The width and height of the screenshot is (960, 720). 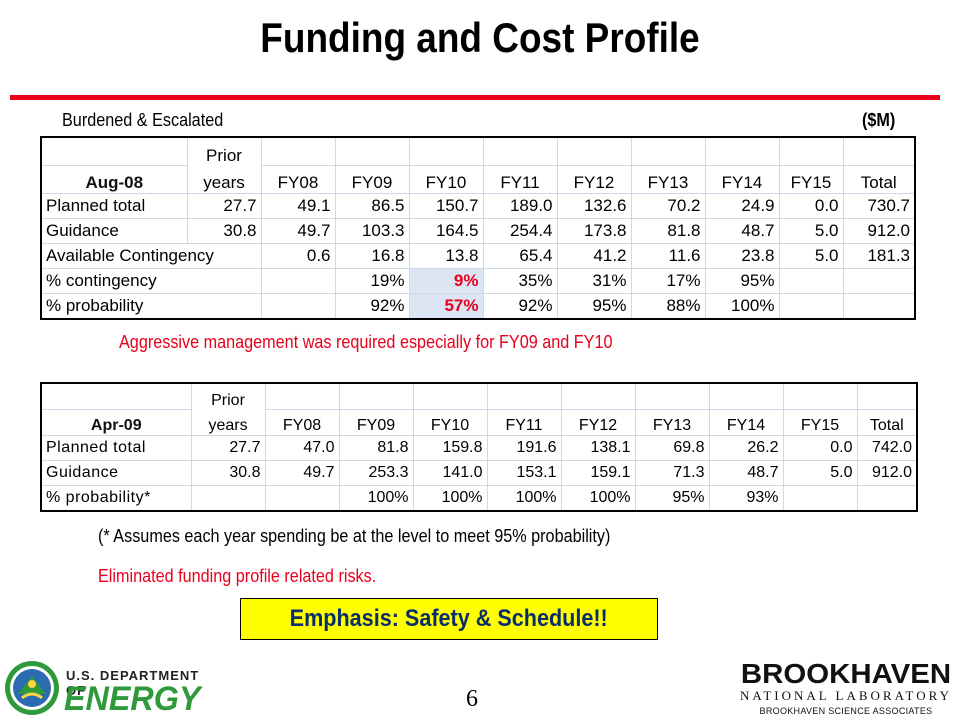 What do you see at coordinates (302, 448) in the screenshot?
I see `cell: 47.0` at bounding box center [302, 448].